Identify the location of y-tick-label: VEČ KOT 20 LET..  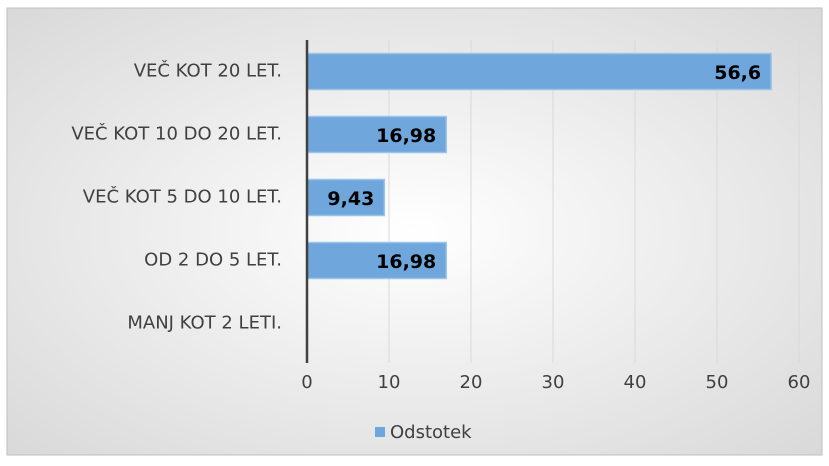
(208, 71).